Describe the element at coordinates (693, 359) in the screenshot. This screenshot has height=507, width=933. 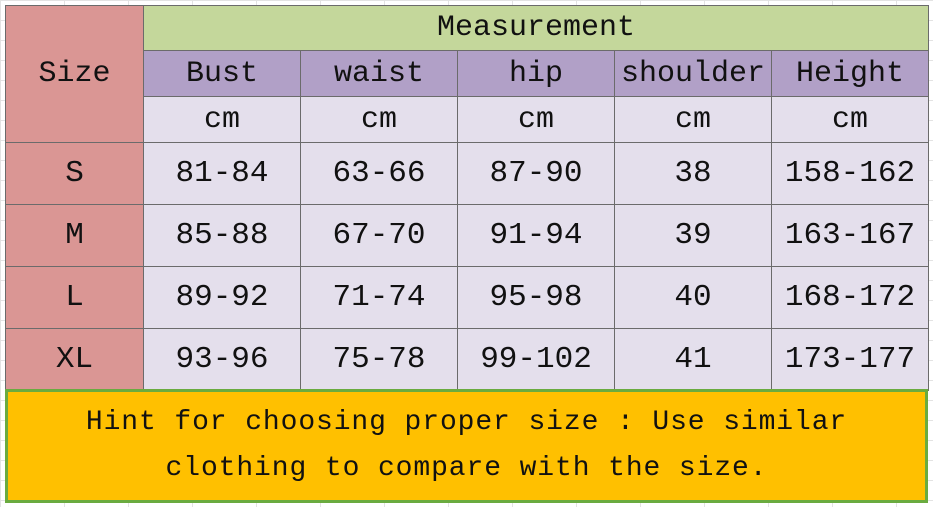
I see `value-cell: 41` at that location.